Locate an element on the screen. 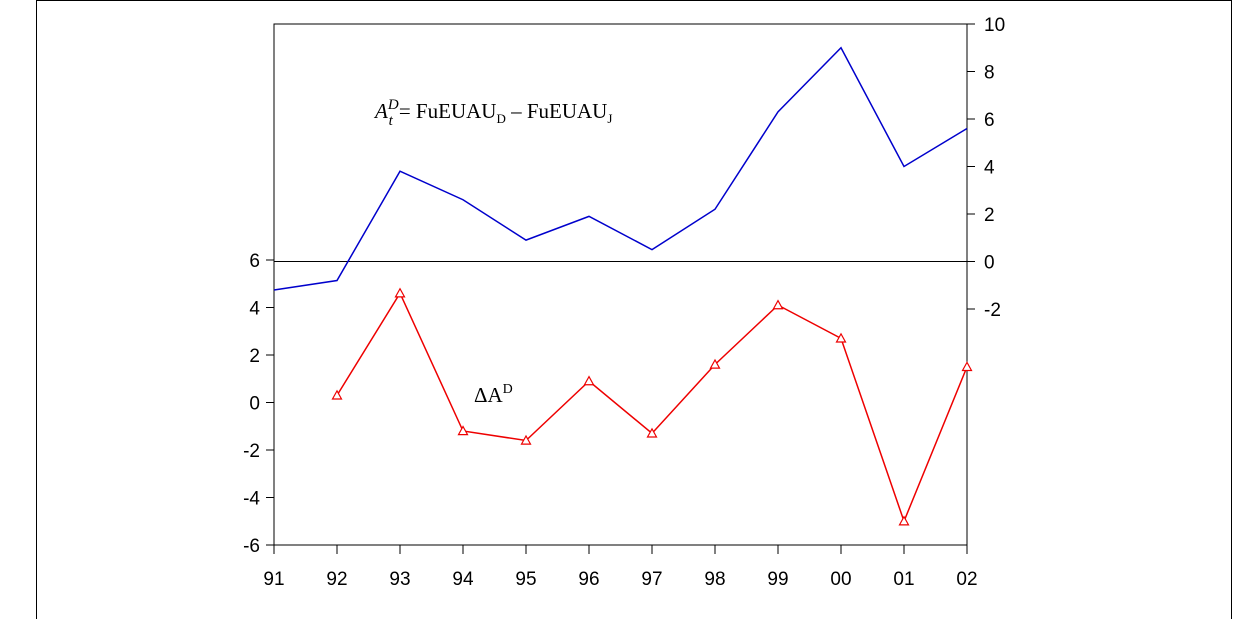 The width and height of the screenshot is (1233, 619). bottom-tick-label: 93 is located at coordinates (399, 579).